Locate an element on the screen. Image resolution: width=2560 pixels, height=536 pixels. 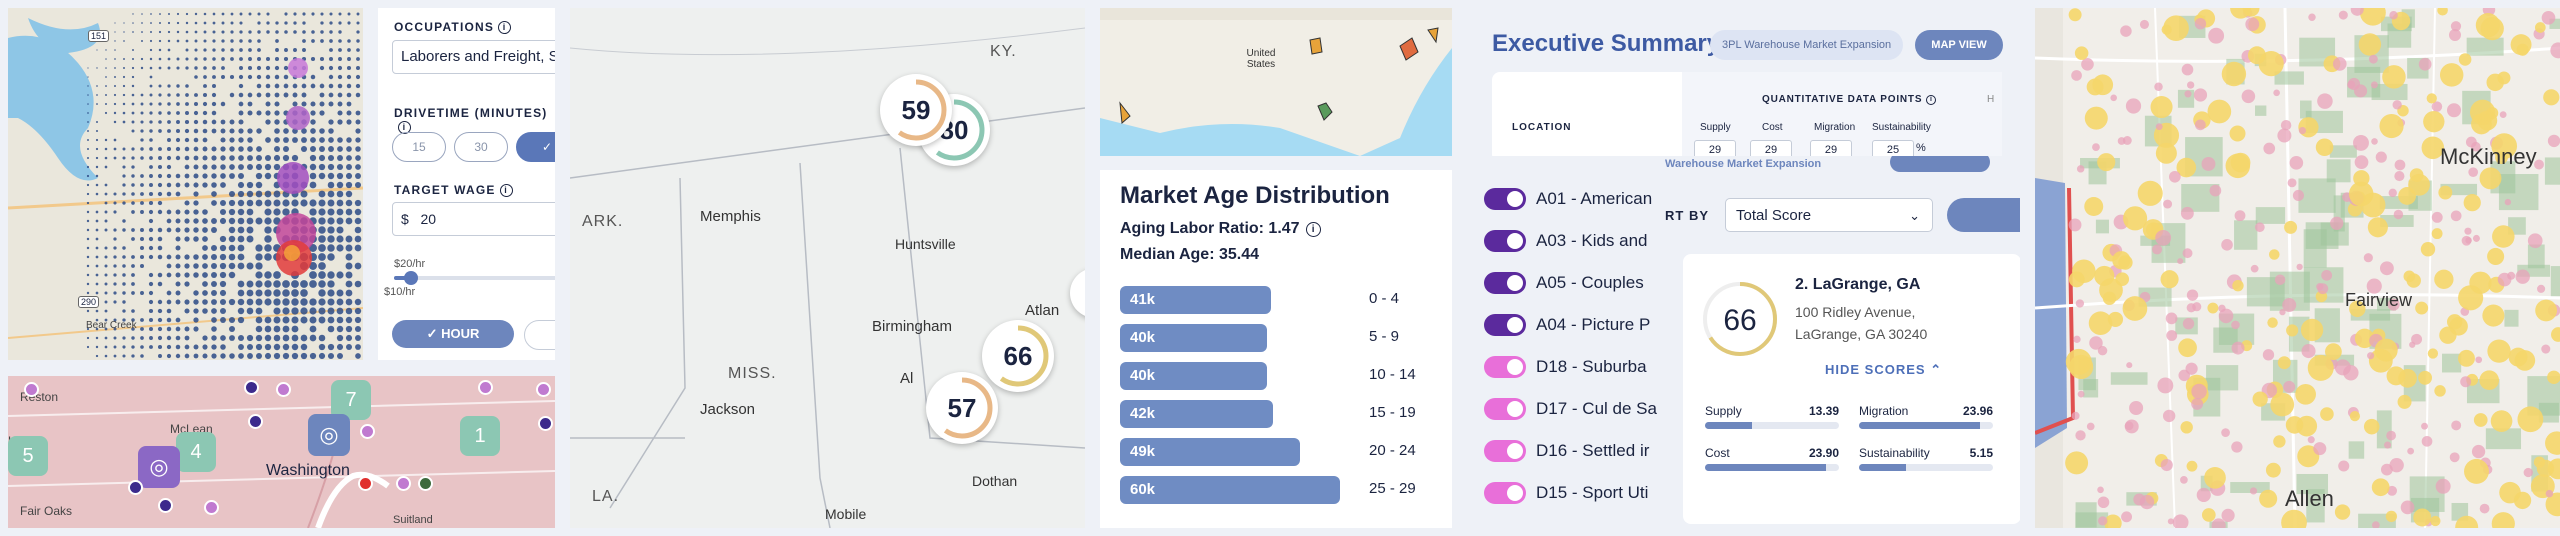
city-fairview: Fairview is located at coordinates (2379, 300).